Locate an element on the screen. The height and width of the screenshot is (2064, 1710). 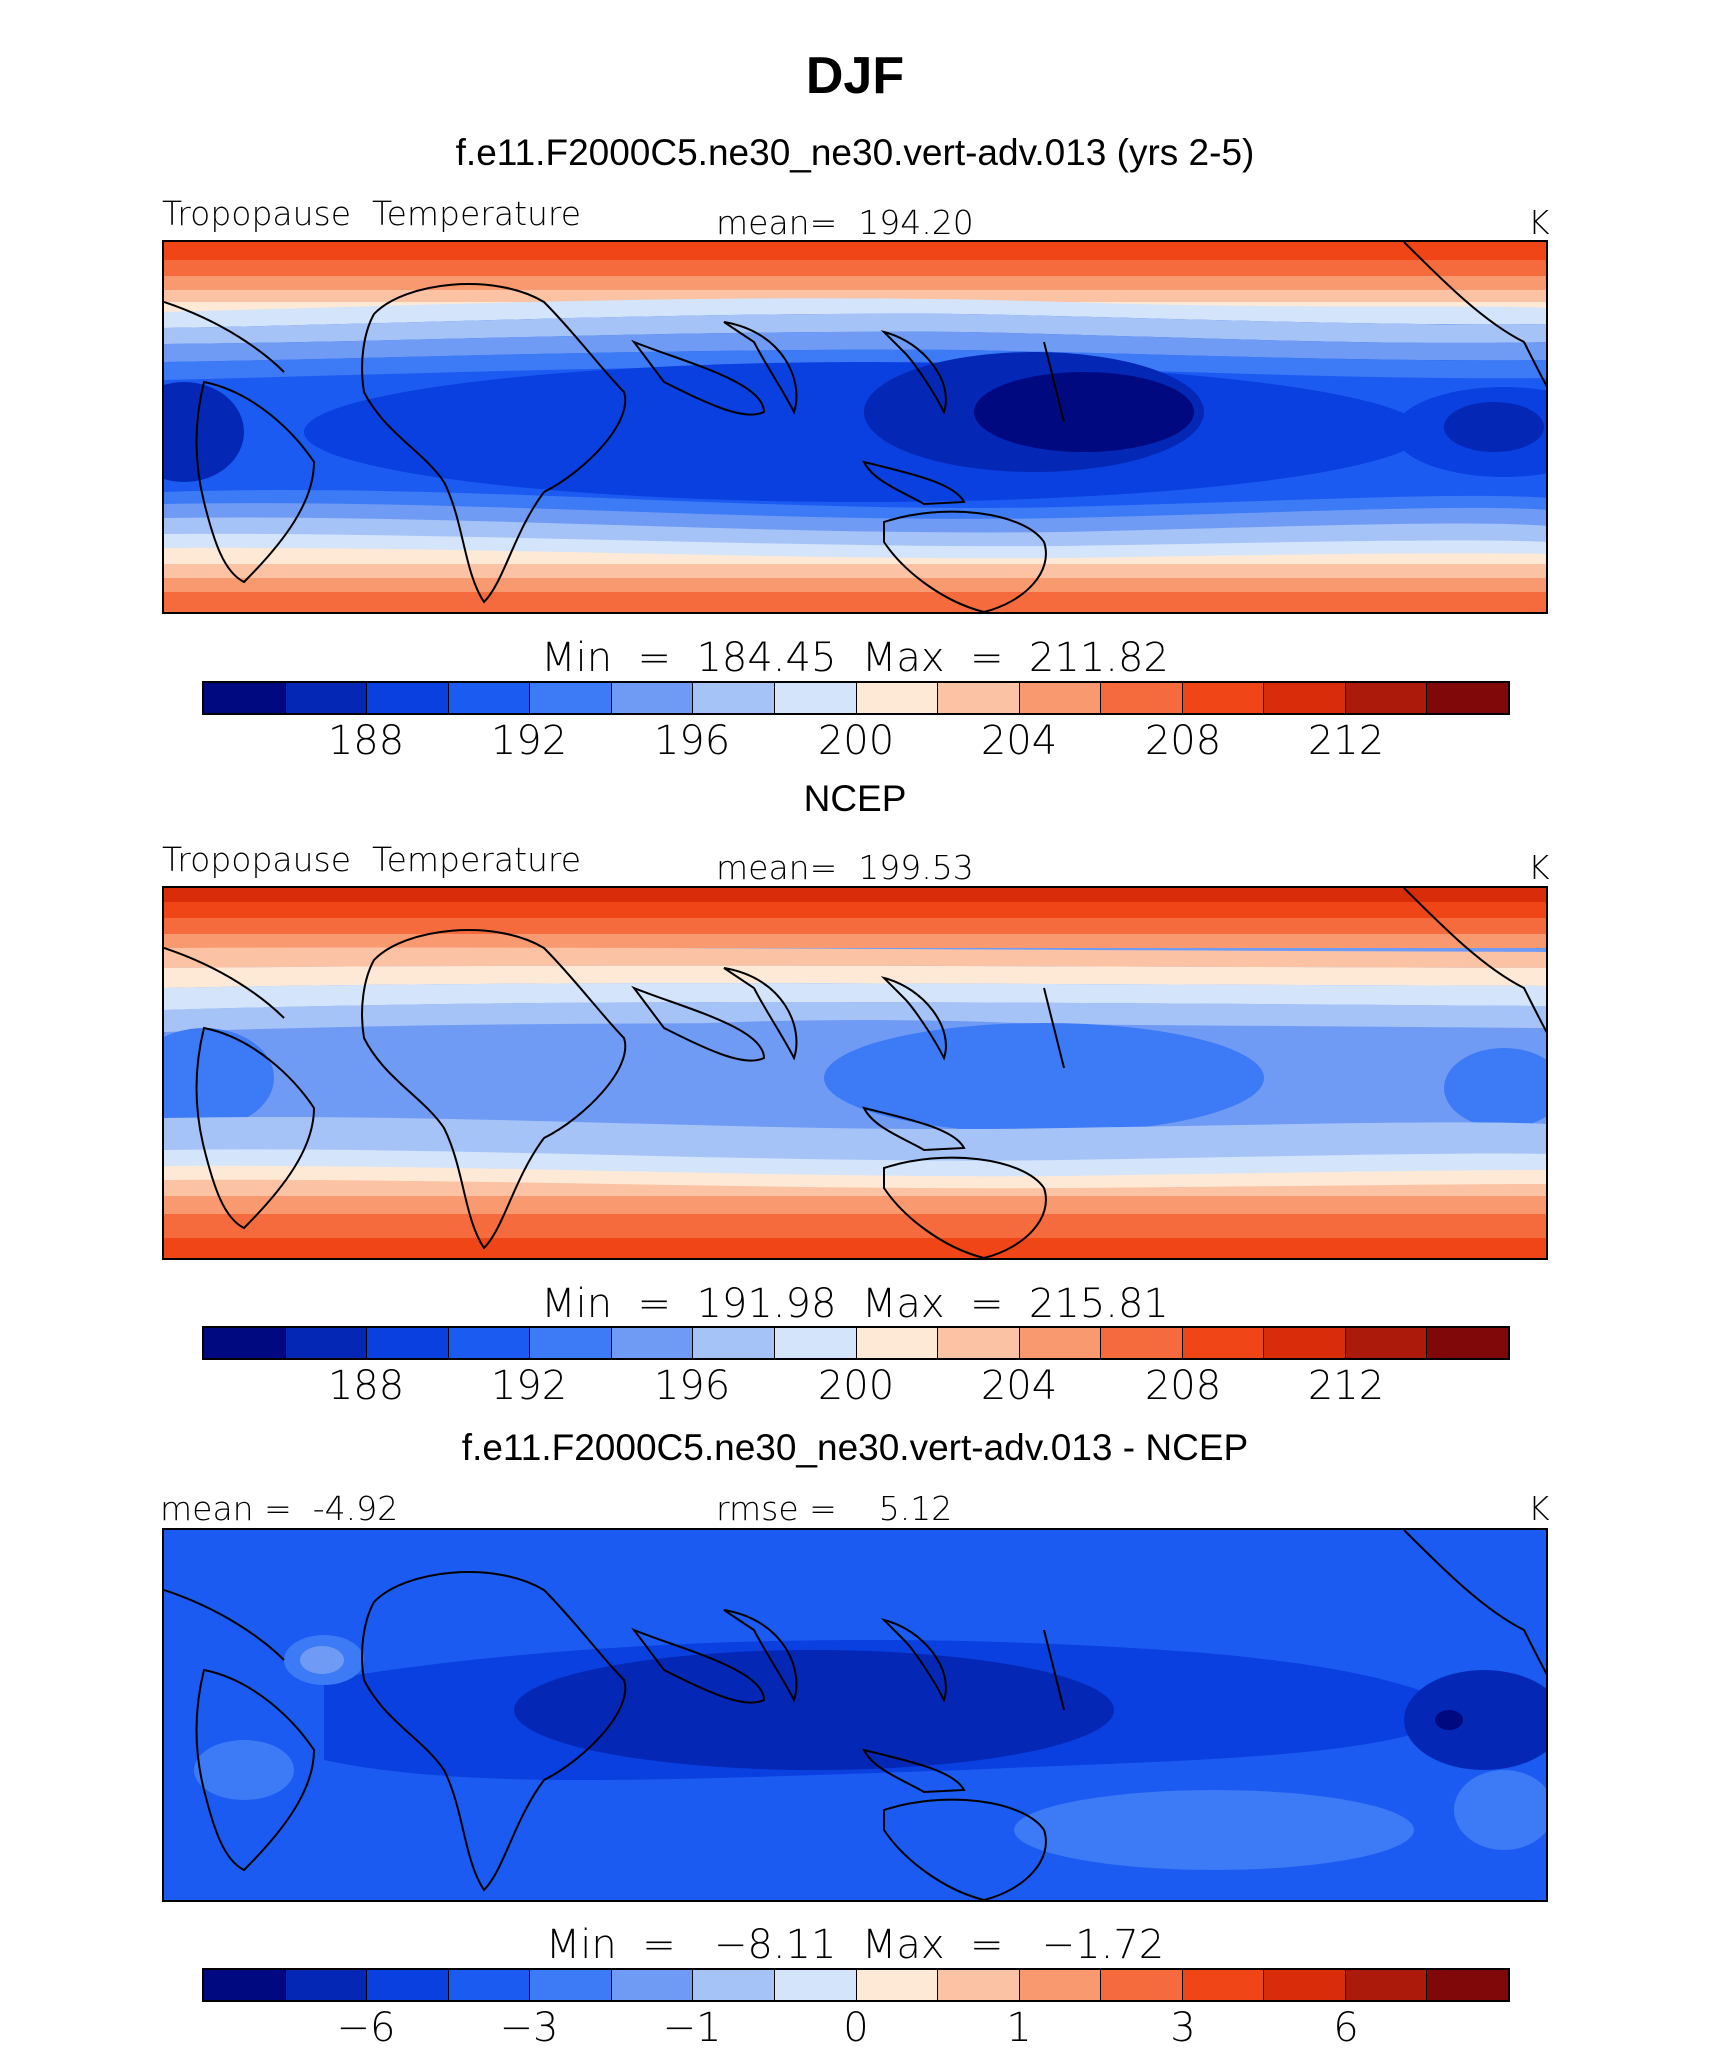
panel-3-contour-plot is located at coordinates (855, 1715).